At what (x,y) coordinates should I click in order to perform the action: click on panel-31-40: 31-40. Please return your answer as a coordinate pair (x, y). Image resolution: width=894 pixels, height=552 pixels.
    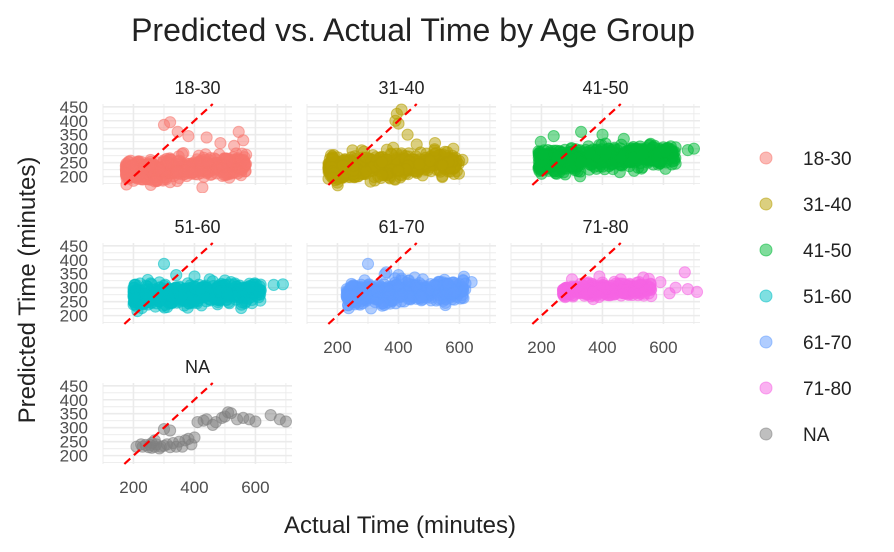
    Looking at the image, I should click on (401, 135).